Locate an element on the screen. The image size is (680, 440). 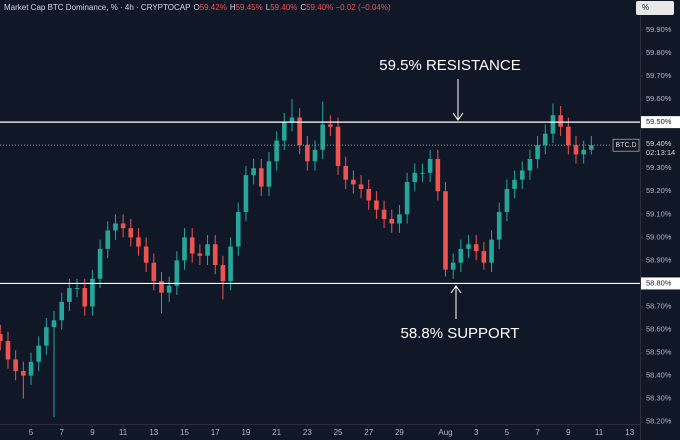
y-tick-label: 59.00% is located at coordinates (659, 236).